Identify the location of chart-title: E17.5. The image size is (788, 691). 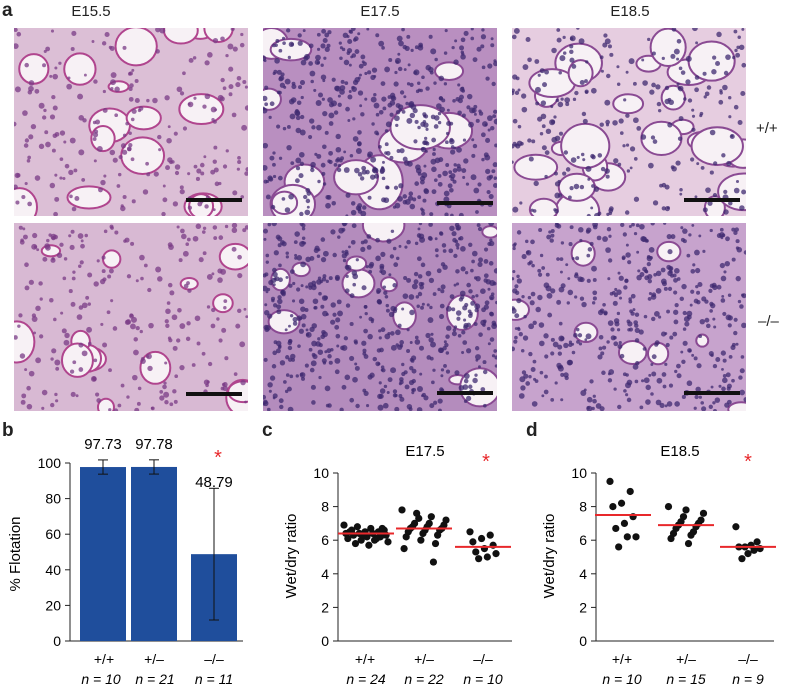
(424, 451).